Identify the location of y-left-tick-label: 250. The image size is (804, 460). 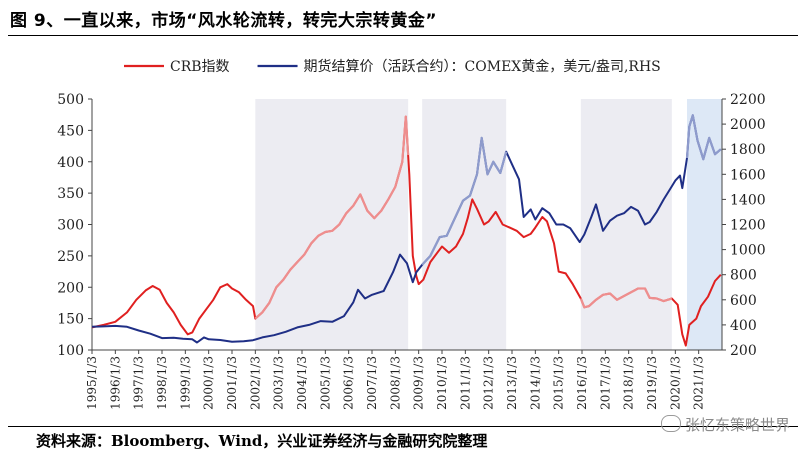
(70, 257).